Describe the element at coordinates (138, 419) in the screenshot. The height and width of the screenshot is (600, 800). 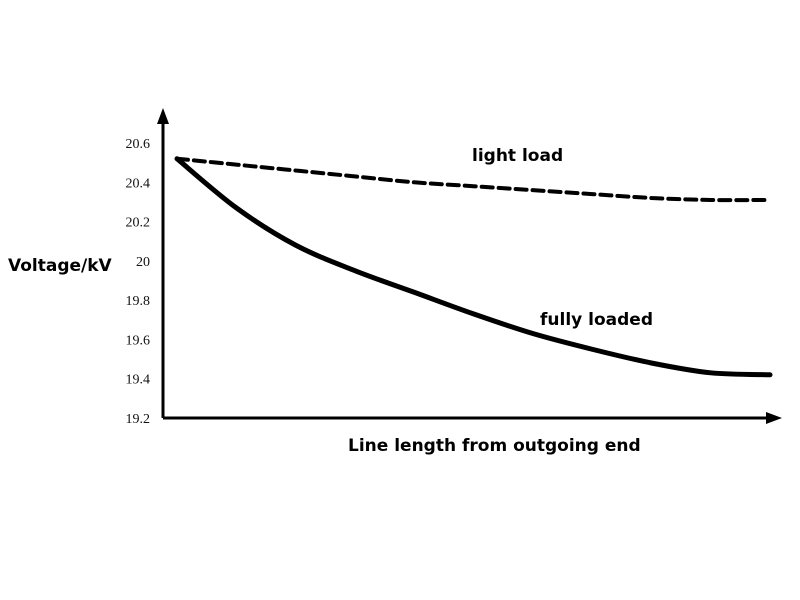
I see `y-tick-label: 19.2` at that location.